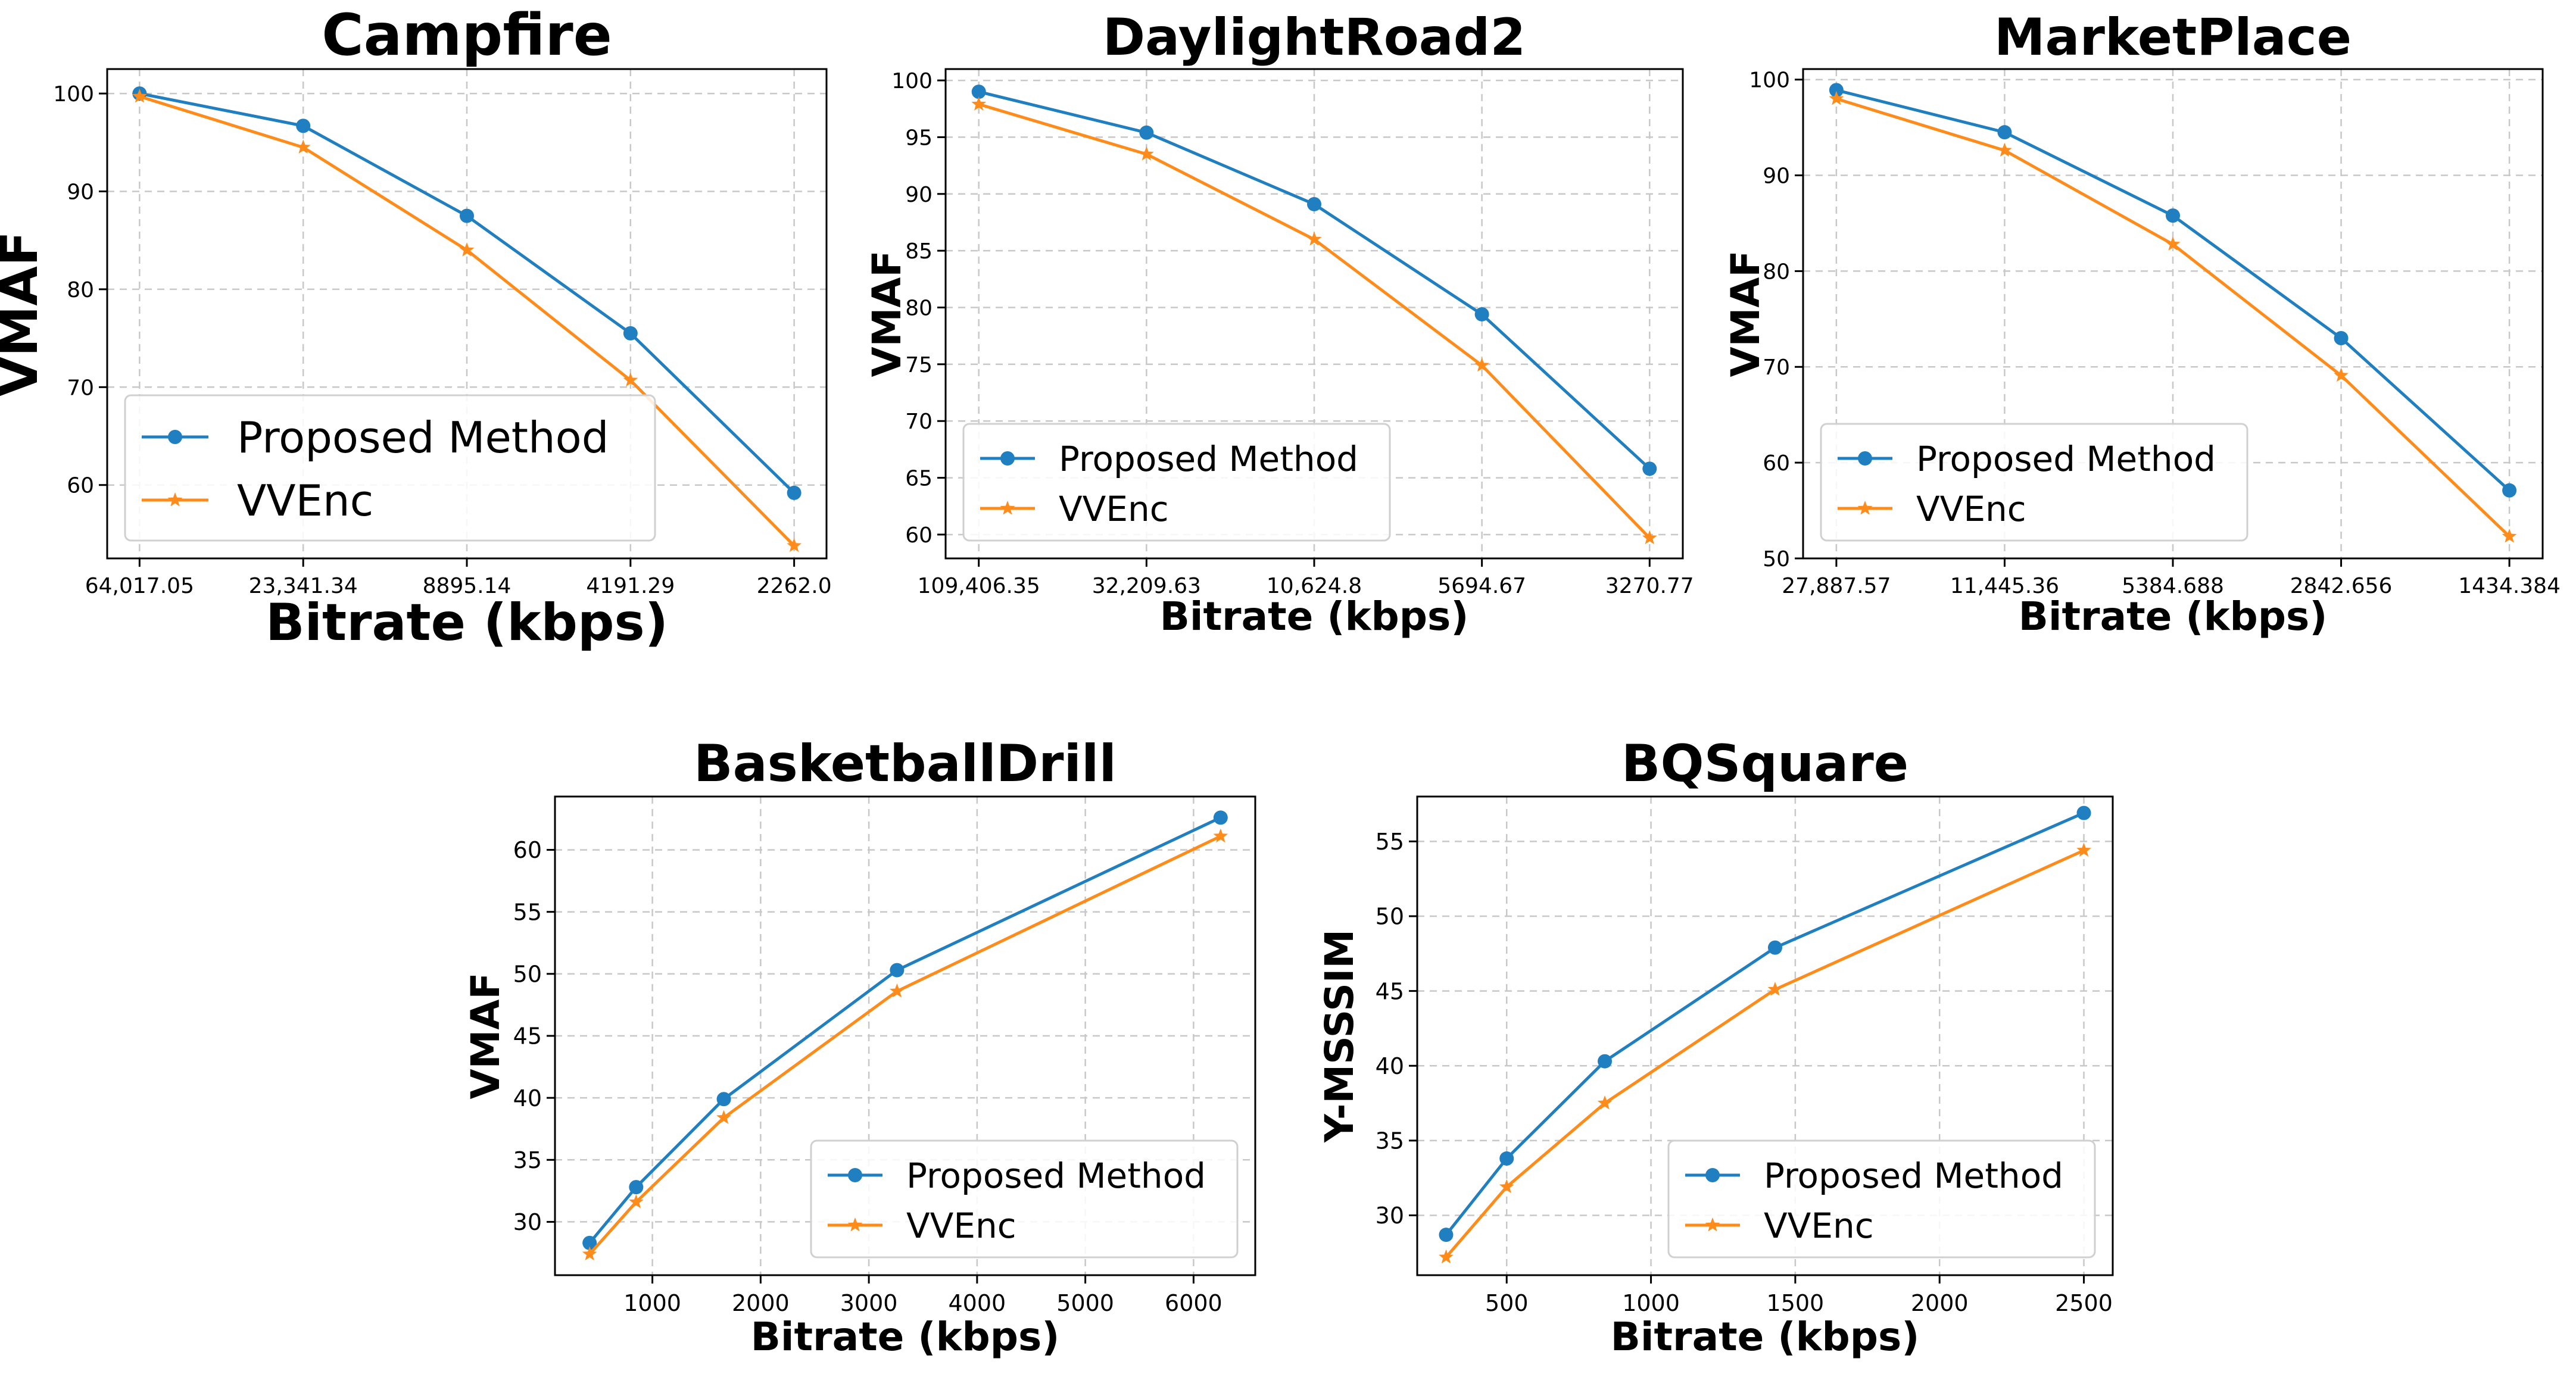 The height and width of the screenshot is (1374, 2576). What do you see at coordinates (2173, 37) in the screenshot?
I see `chart-title: MarketPlace` at bounding box center [2173, 37].